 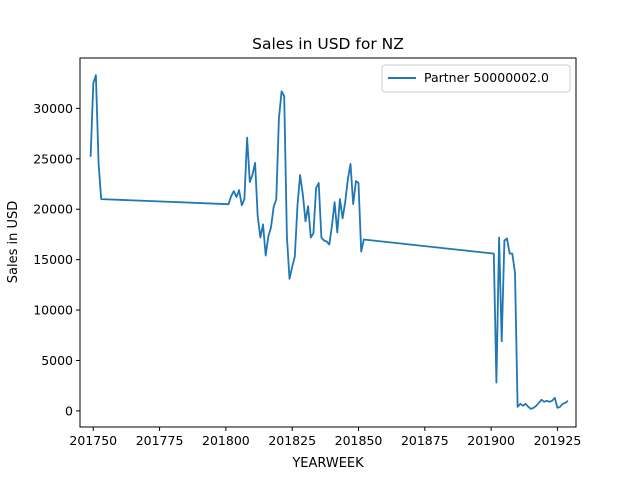 I want to click on x-tick-label: 201825, so click(x=292, y=440).